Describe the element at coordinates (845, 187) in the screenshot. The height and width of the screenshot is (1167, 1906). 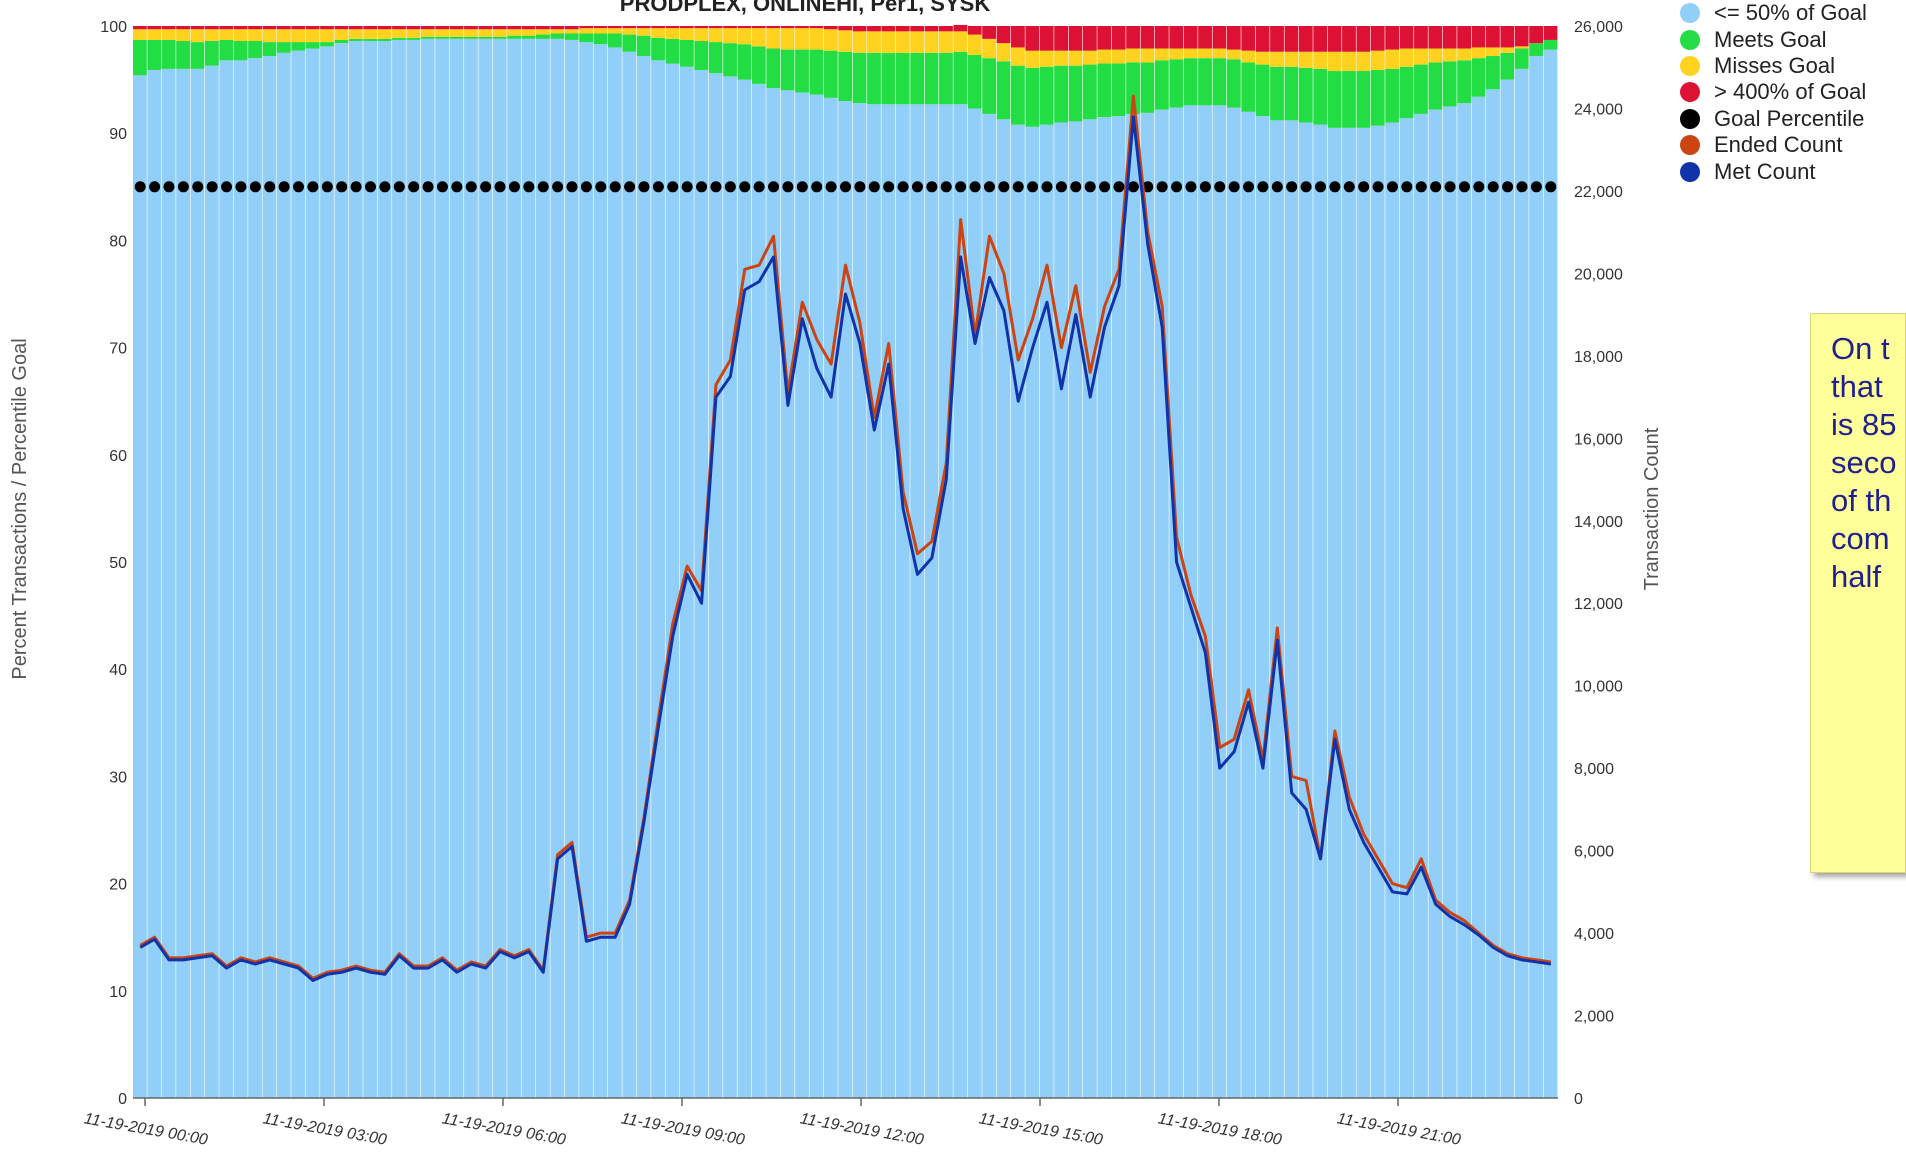
I see `goal-percentile-series` at that location.